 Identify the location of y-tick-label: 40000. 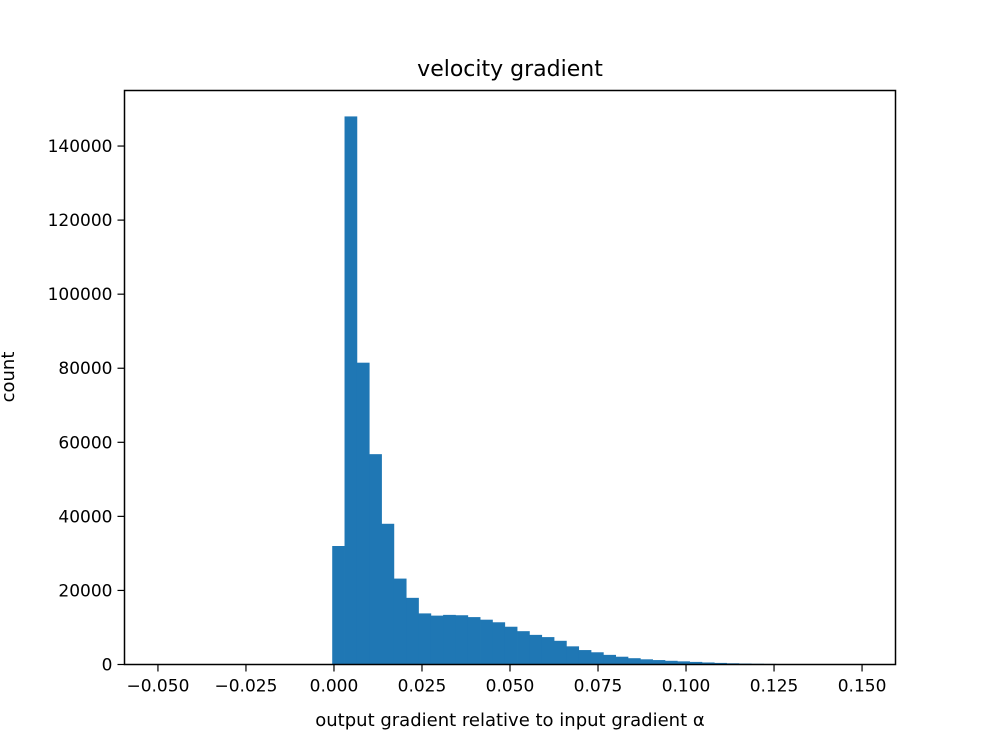
(85, 517).